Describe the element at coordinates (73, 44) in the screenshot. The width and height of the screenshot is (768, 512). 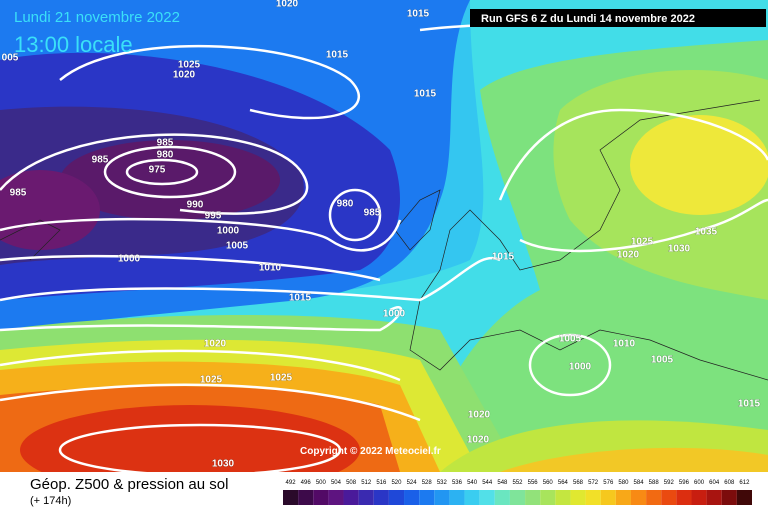
I see `local-time: 13:00 locale` at that location.